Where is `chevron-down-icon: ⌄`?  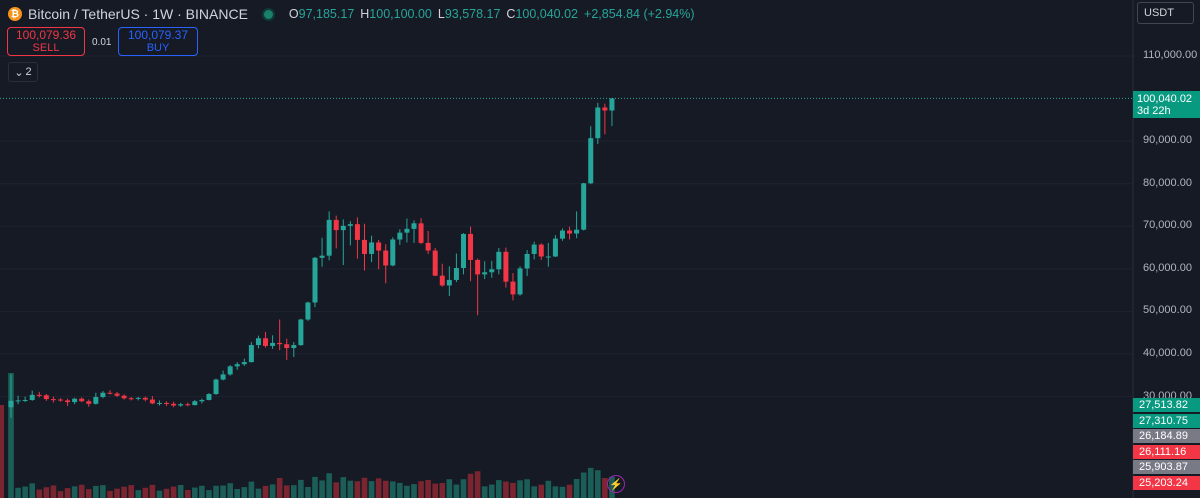
chevron-down-icon: ⌄ is located at coordinates (19, 72).